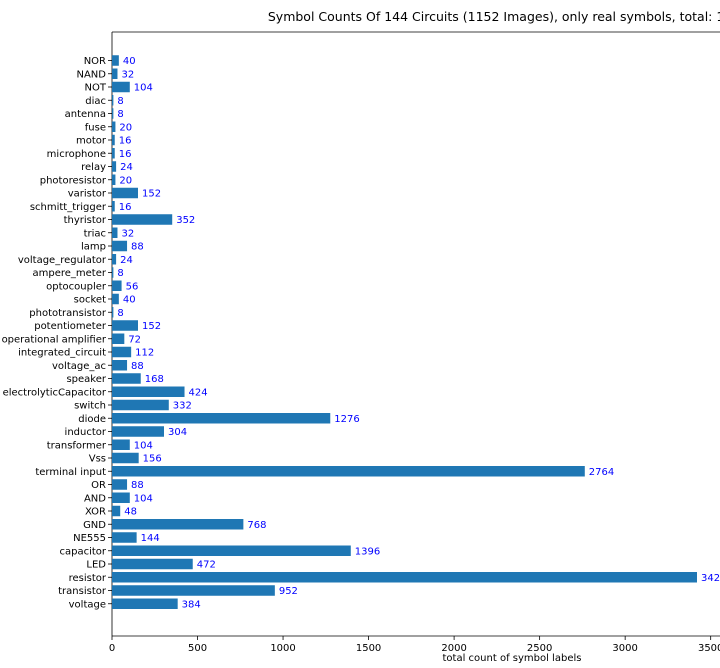 The image size is (720, 668). What do you see at coordinates (125, 458) in the screenshot?
I see `bar-vss` at bounding box center [125, 458].